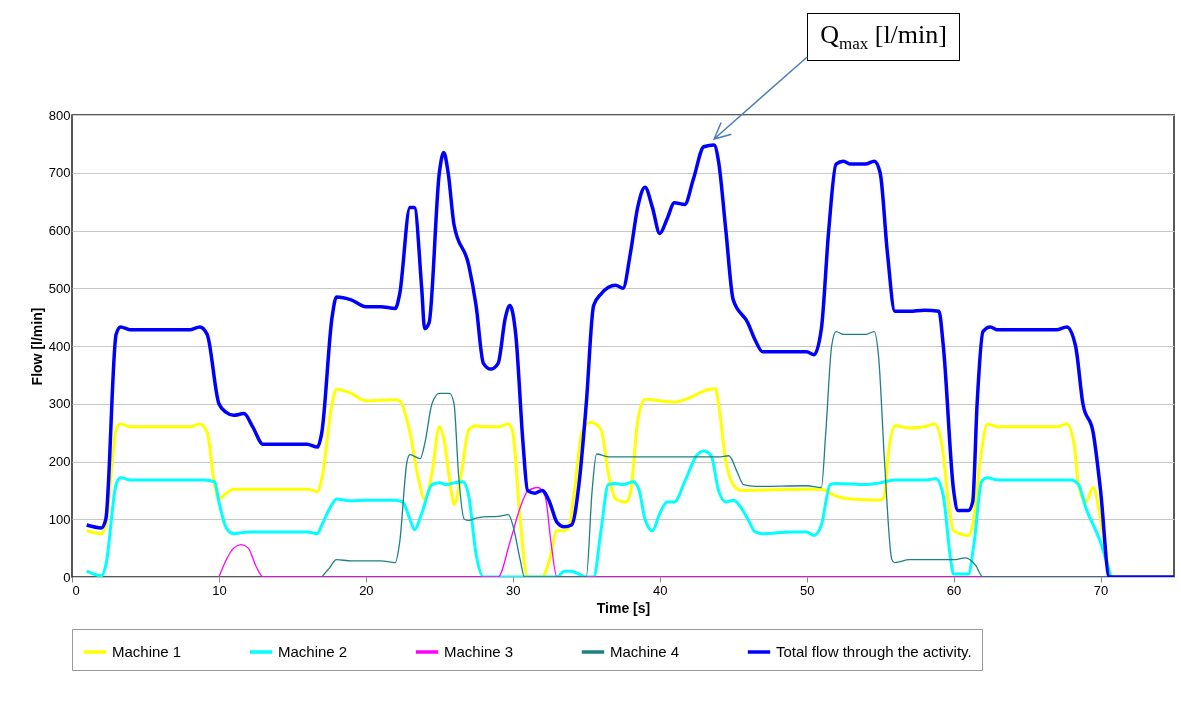 The width and height of the screenshot is (1181, 715). I want to click on y-tick-label: 500, so click(59, 288).